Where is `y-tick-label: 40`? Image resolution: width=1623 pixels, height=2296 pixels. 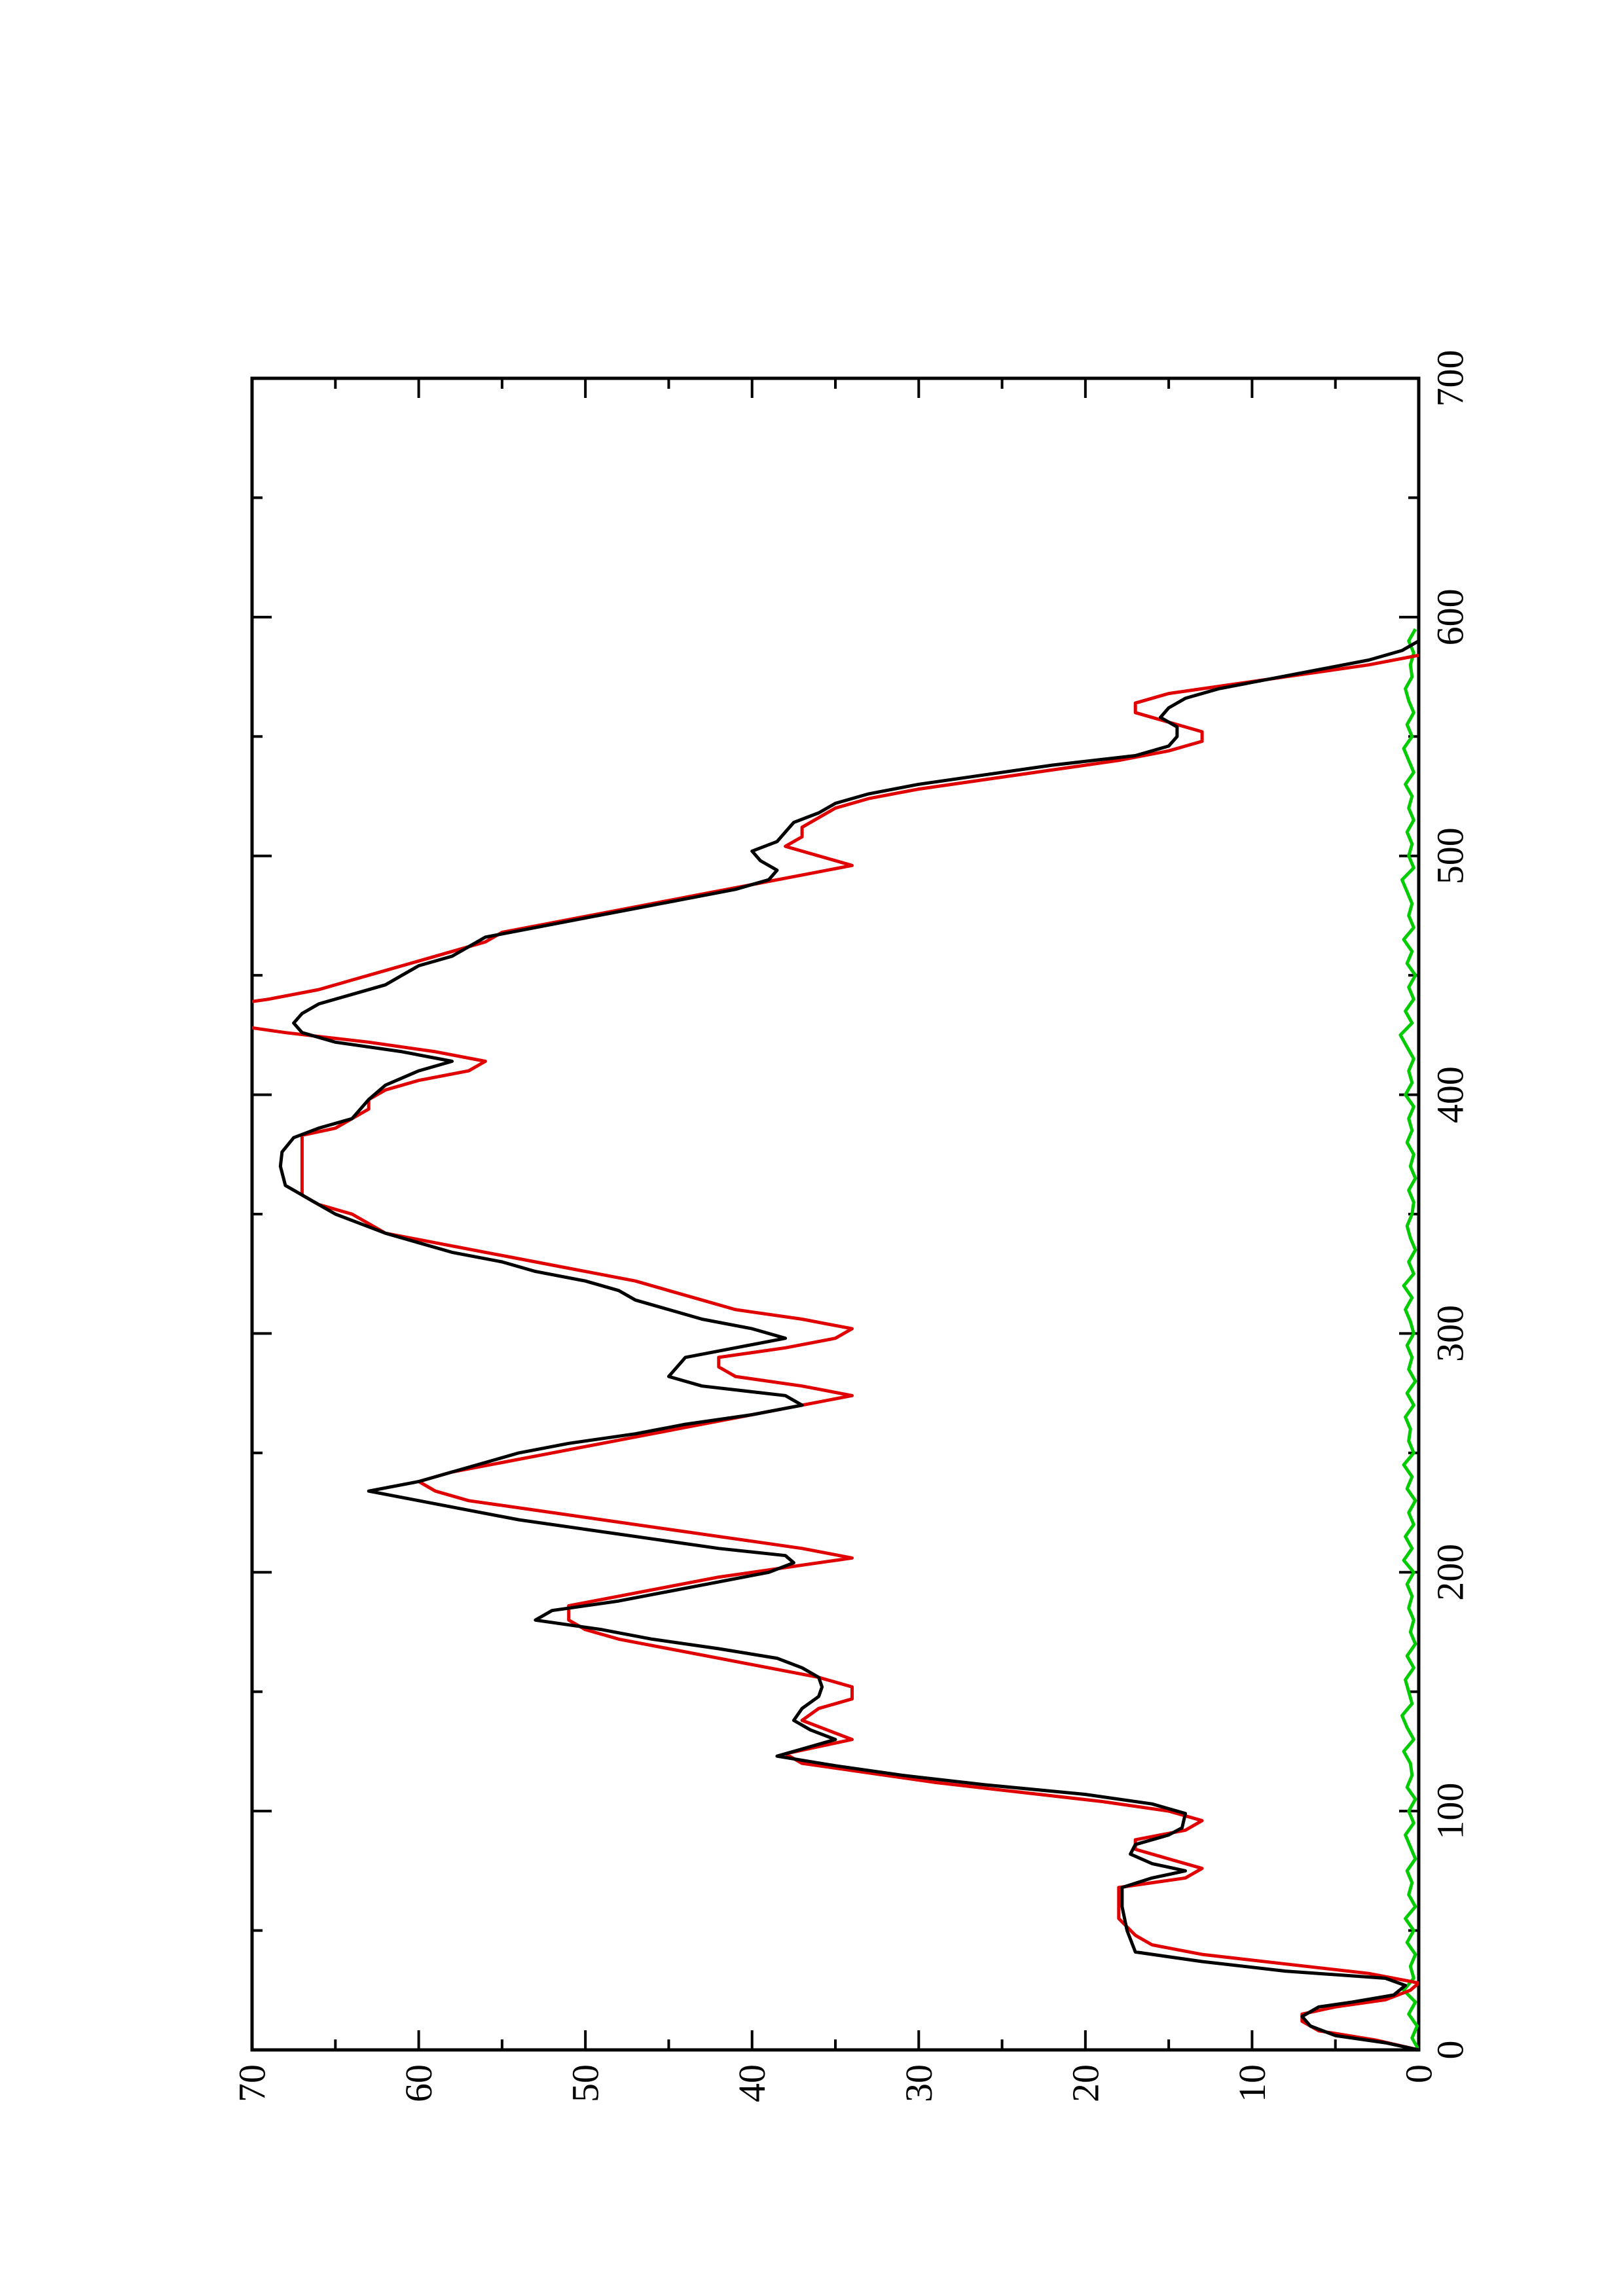
y-tick-label: 40 is located at coordinates (752, 2083).